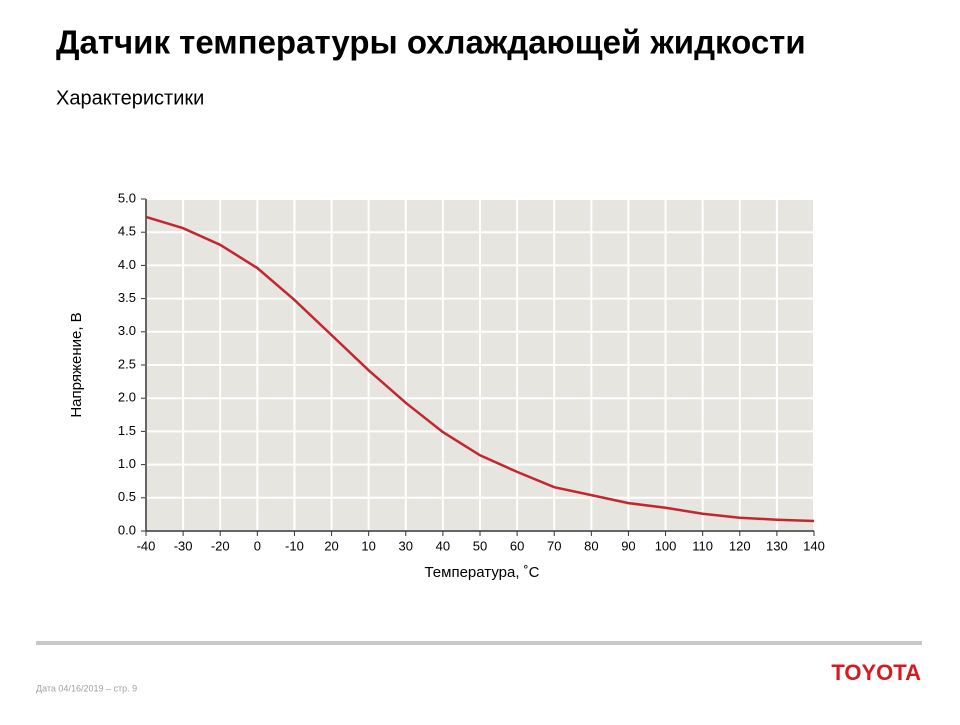  Describe the element at coordinates (127, 231) in the screenshot. I see `y-tick-label: 4.5` at that location.